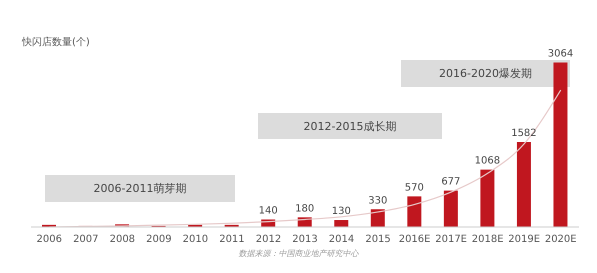 The image size is (597, 273). Describe the element at coordinates (378, 240) in the screenshot. I see `x-tick-label: 2015` at that location.